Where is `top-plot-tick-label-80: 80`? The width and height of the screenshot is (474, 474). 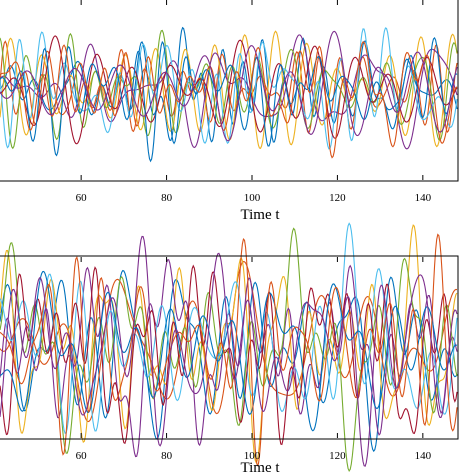
top-plot-tick-label-80: 80 is located at coordinates (167, 198).